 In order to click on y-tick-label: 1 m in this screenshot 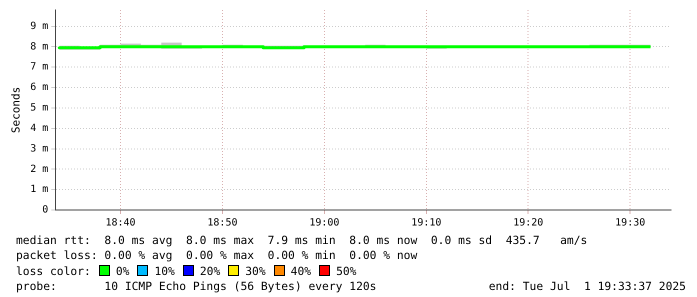, I will do `click(39, 190)`.